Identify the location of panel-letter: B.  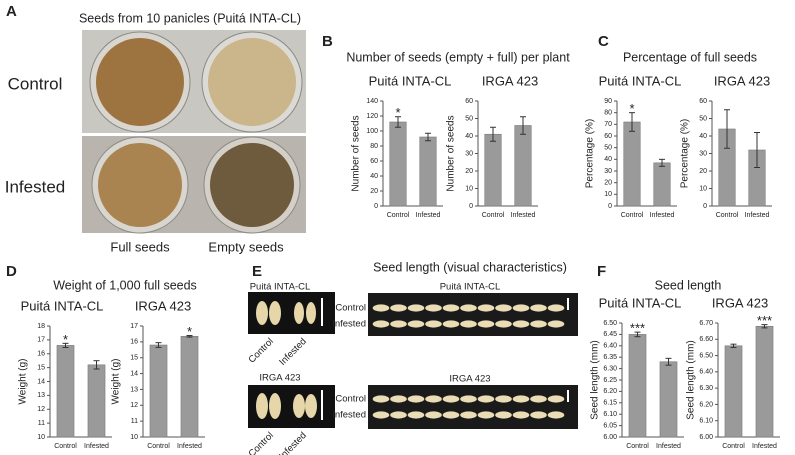
(327, 41).